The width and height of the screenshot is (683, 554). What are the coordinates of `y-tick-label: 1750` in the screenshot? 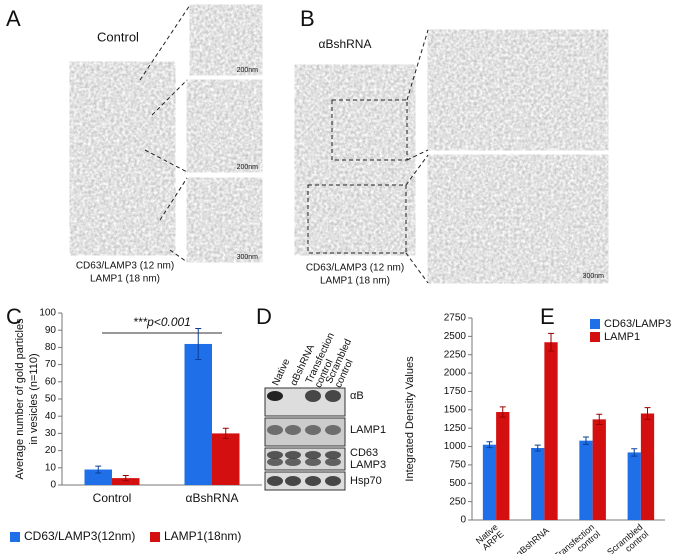 It's located at (455, 391).